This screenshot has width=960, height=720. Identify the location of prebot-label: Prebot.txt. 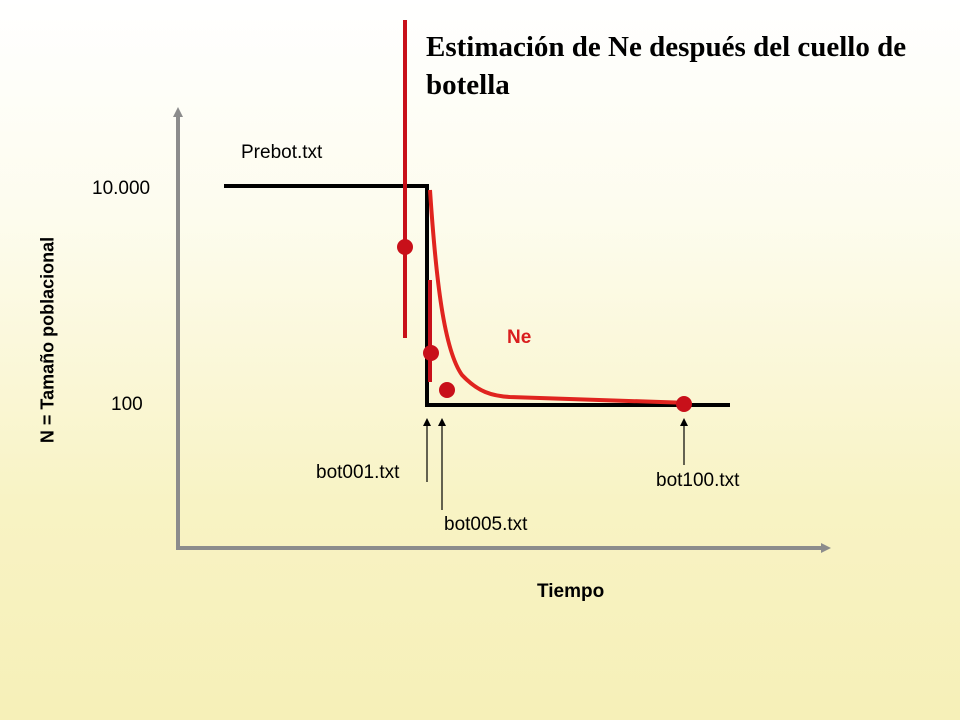
(282, 152).